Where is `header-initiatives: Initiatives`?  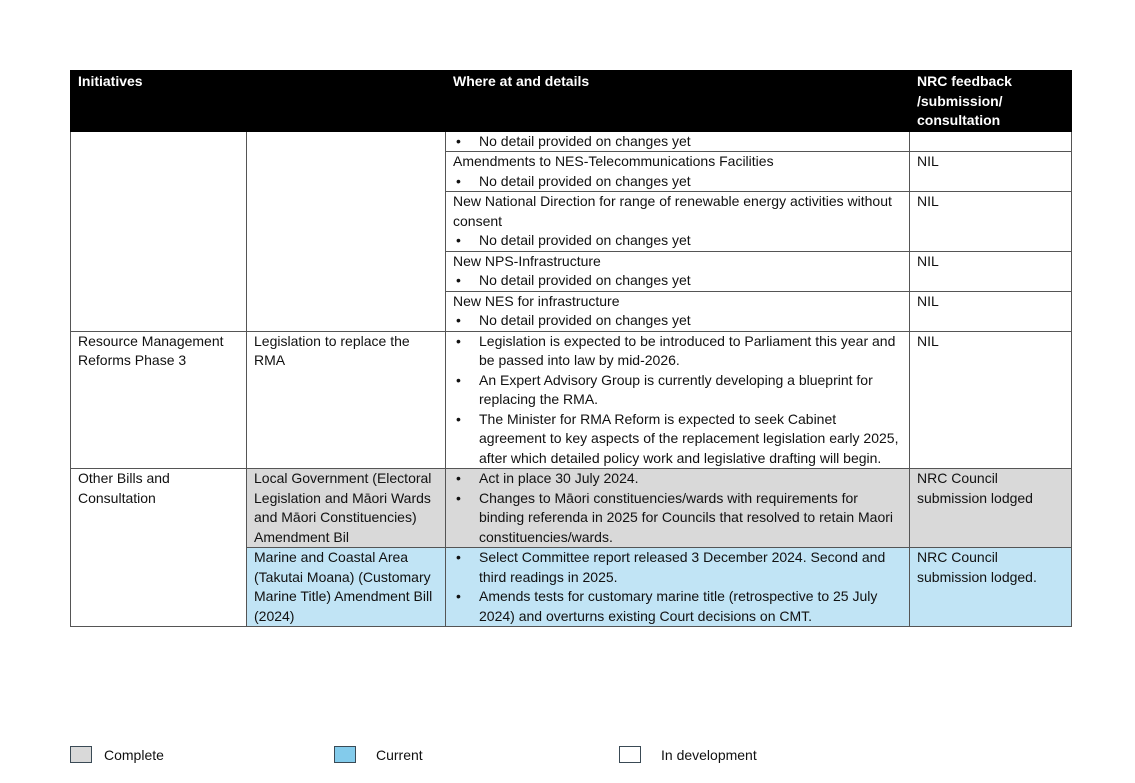 header-initiatives: Initiatives is located at coordinates (258, 101).